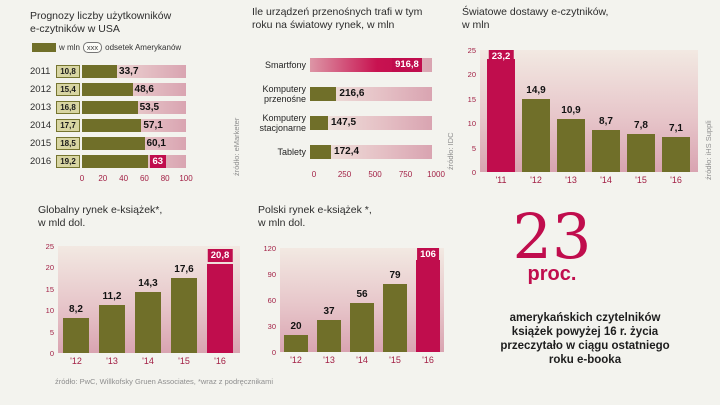 The height and width of the screenshot is (405, 720). What do you see at coordinates (68, 125) in the screenshot?
I see `mln-value: 17,7` at bounding box center [68, 125].